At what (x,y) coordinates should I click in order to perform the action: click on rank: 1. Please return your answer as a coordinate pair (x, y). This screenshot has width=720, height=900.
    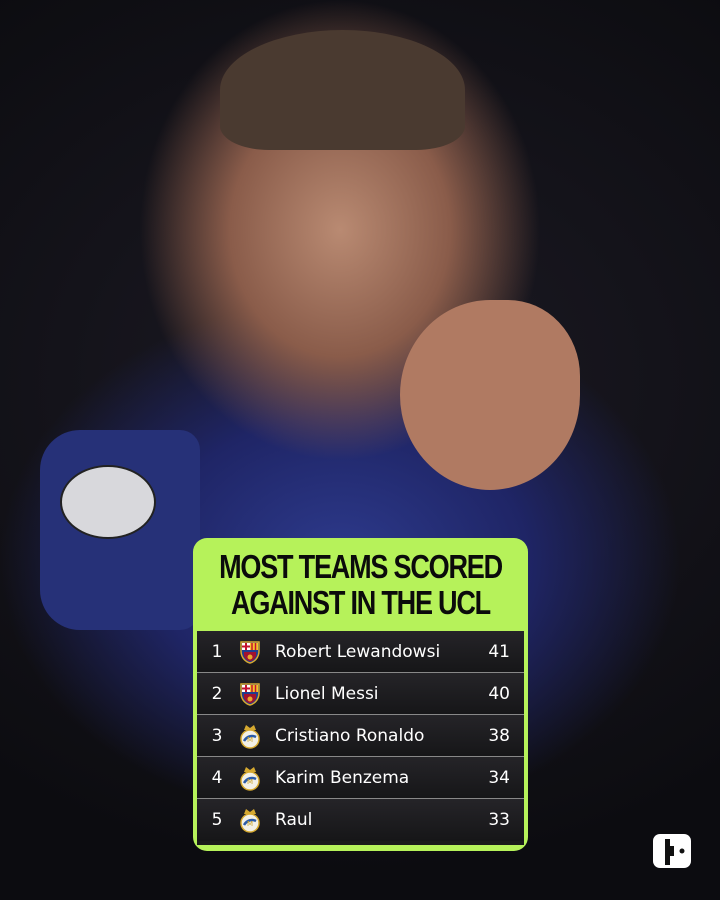
    Looking at the image, I should click on (217, 651).